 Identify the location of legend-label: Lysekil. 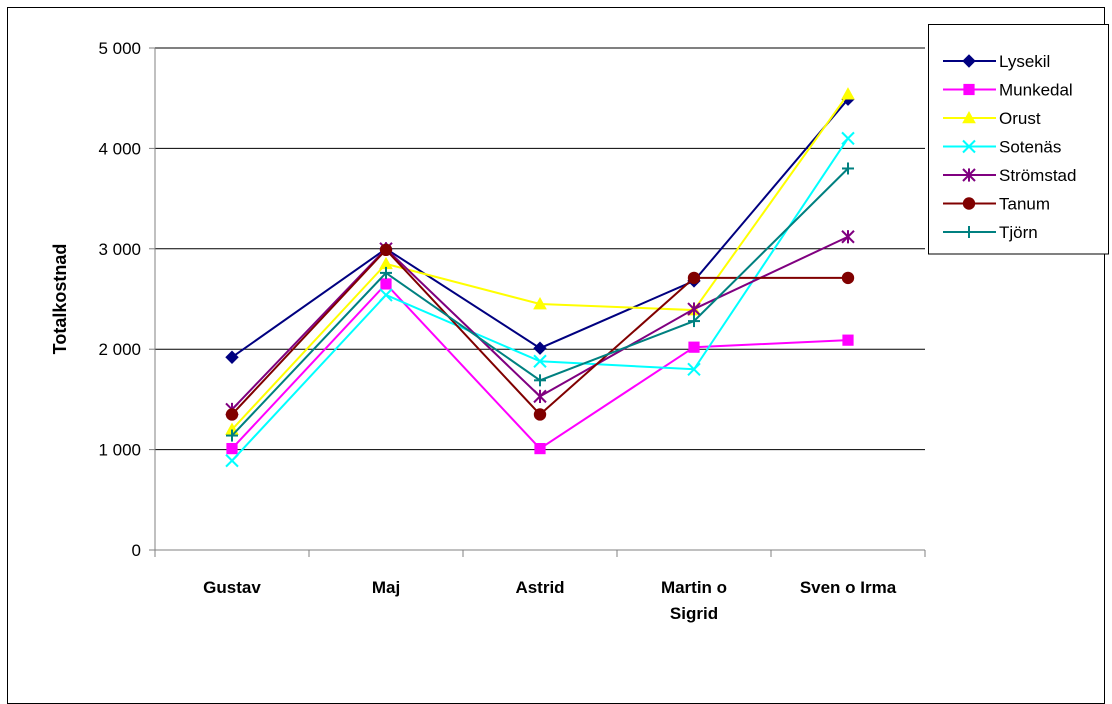
(1024, 61).